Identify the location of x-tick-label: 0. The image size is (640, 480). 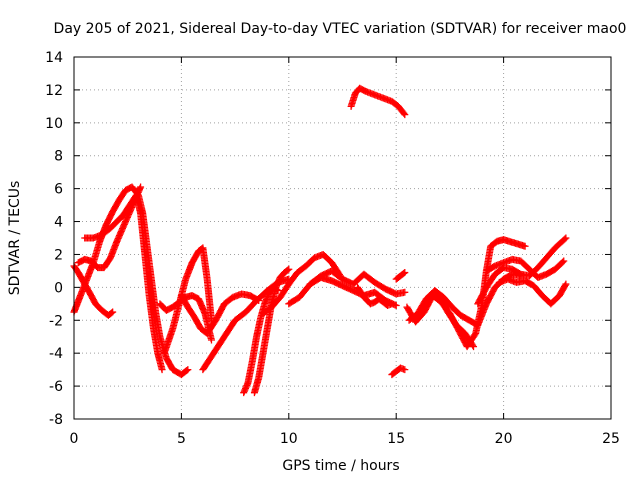
(74, 439).